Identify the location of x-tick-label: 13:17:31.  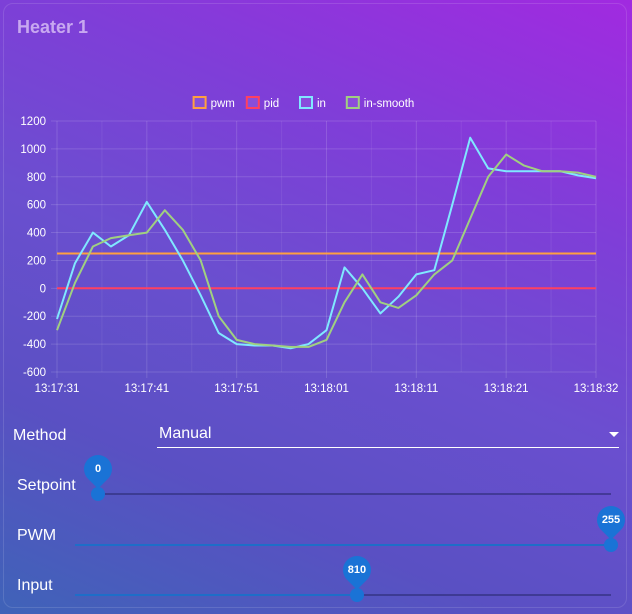
(57, 389).